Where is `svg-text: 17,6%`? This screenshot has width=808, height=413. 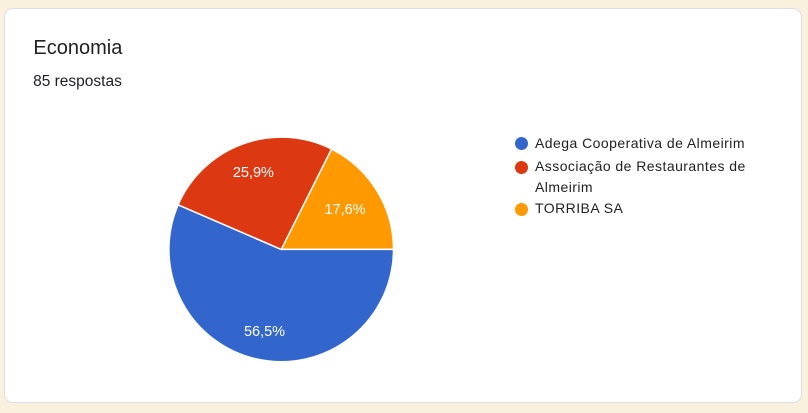
svg-text: 17,6% is located at coordinates (344, 210).